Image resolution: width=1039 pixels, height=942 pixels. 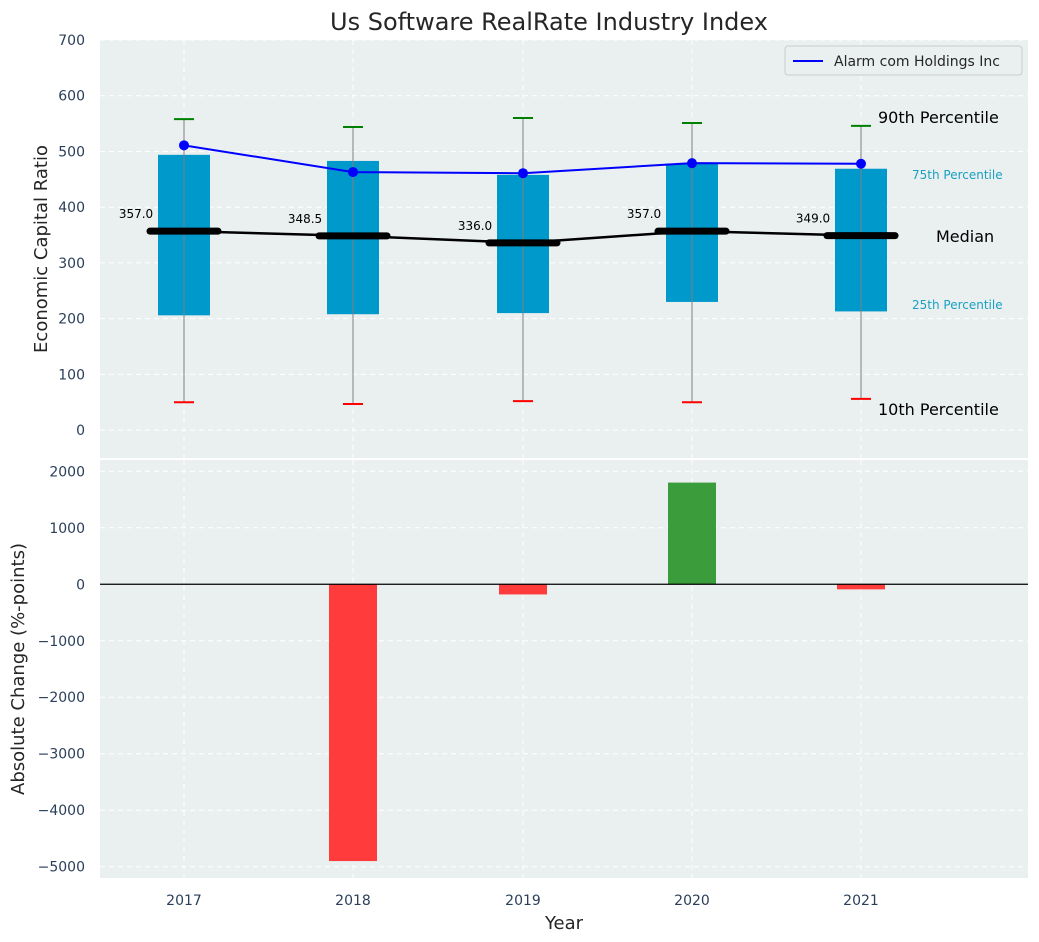 What do you see at coordinates (61, 811) in the screenshot?
I see `bottom-y-tick-label: −4000` at bounding box center [61, 811].